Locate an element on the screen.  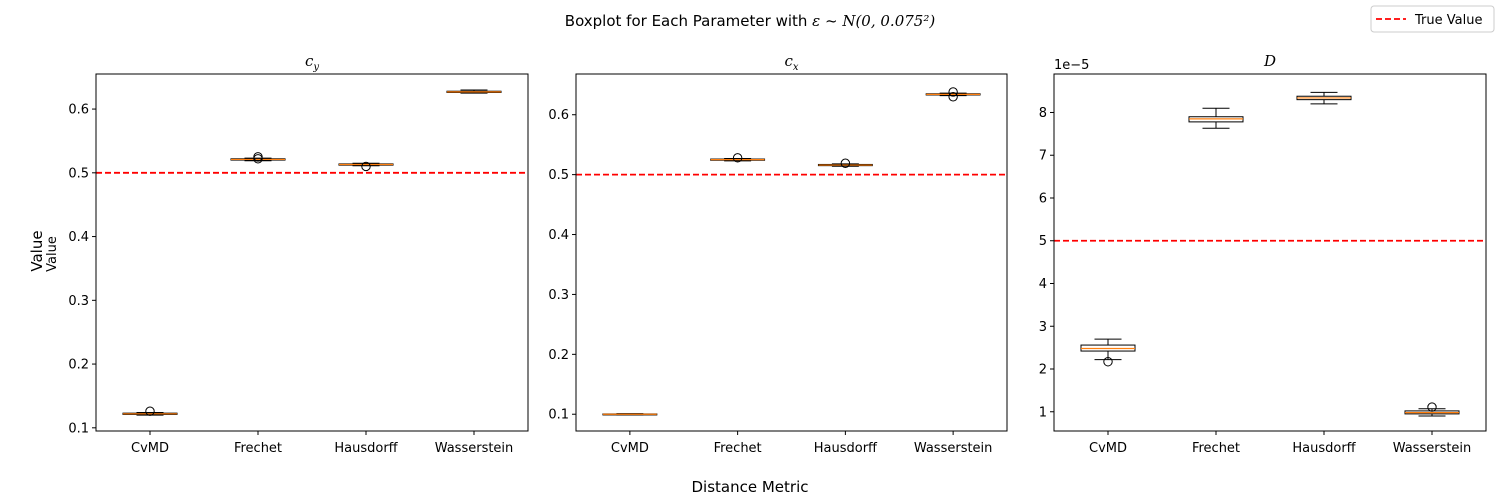
y-tick-label: 4 is located at coordinates (1043, 284).